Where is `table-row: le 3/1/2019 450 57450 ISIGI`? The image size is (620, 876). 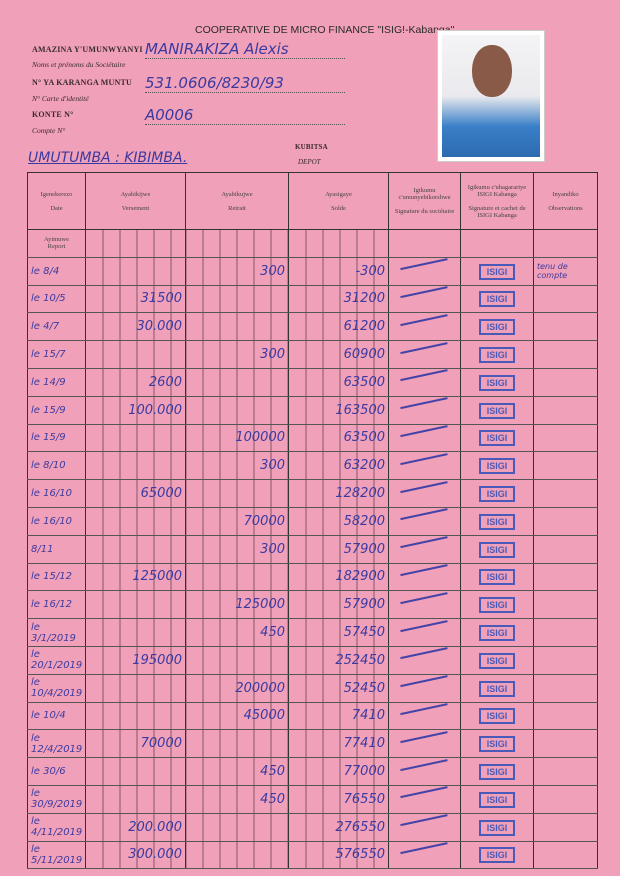 table-row: le 3/1/2019 450 57450 ISIGI is located at coordinates (312, 632).